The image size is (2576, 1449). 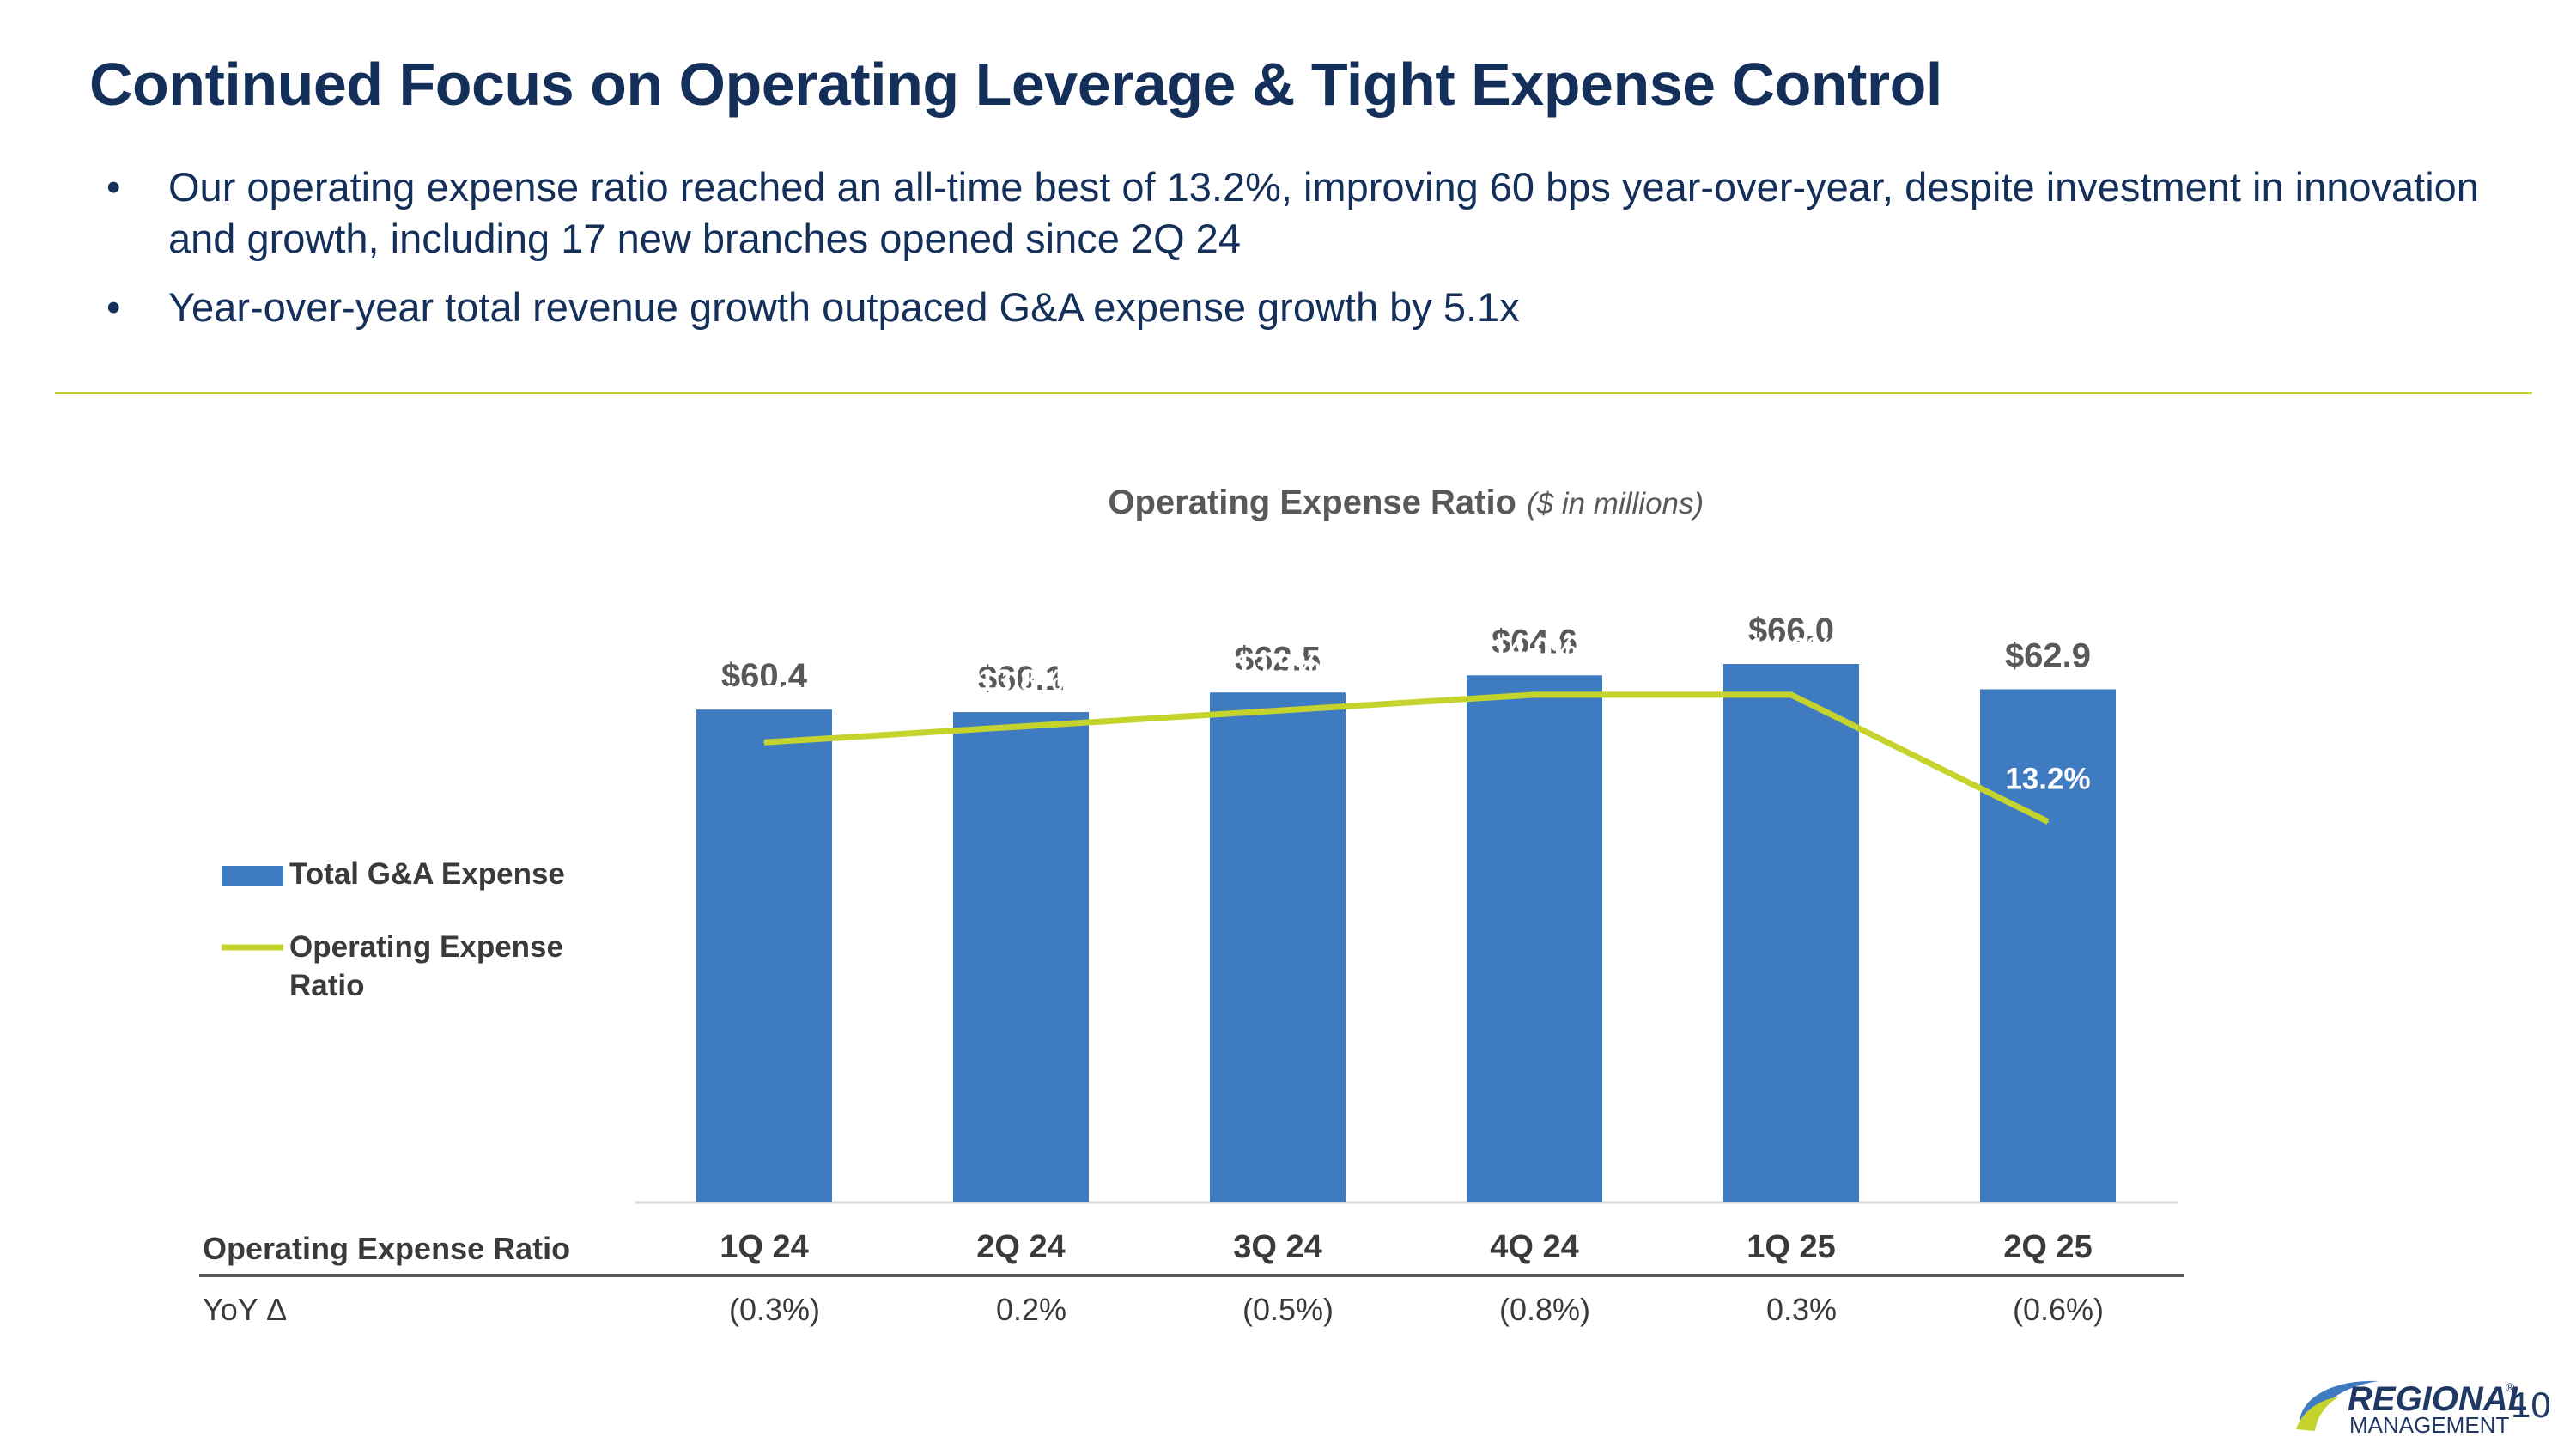 I want to click on bar-data-label: $62.9, so click(x=2048, y=655).